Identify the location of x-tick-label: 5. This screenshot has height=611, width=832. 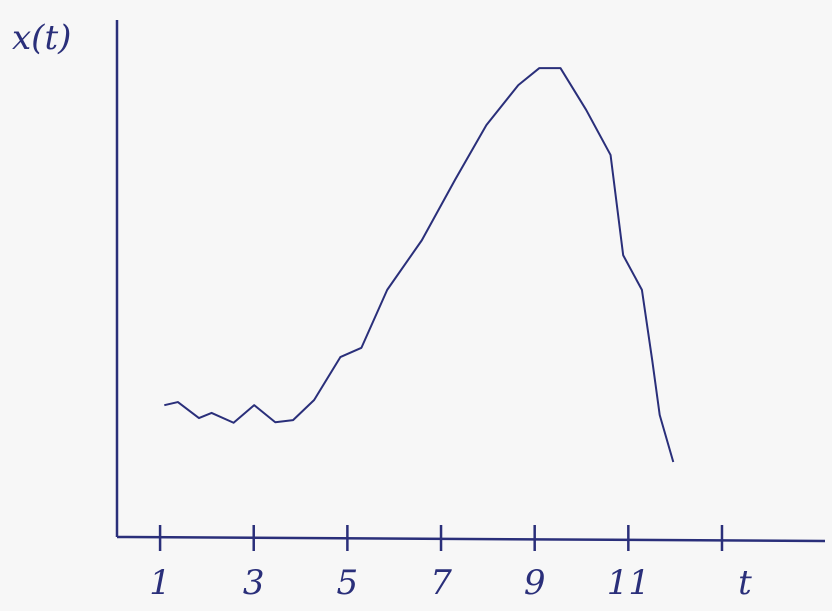
(348, 583).